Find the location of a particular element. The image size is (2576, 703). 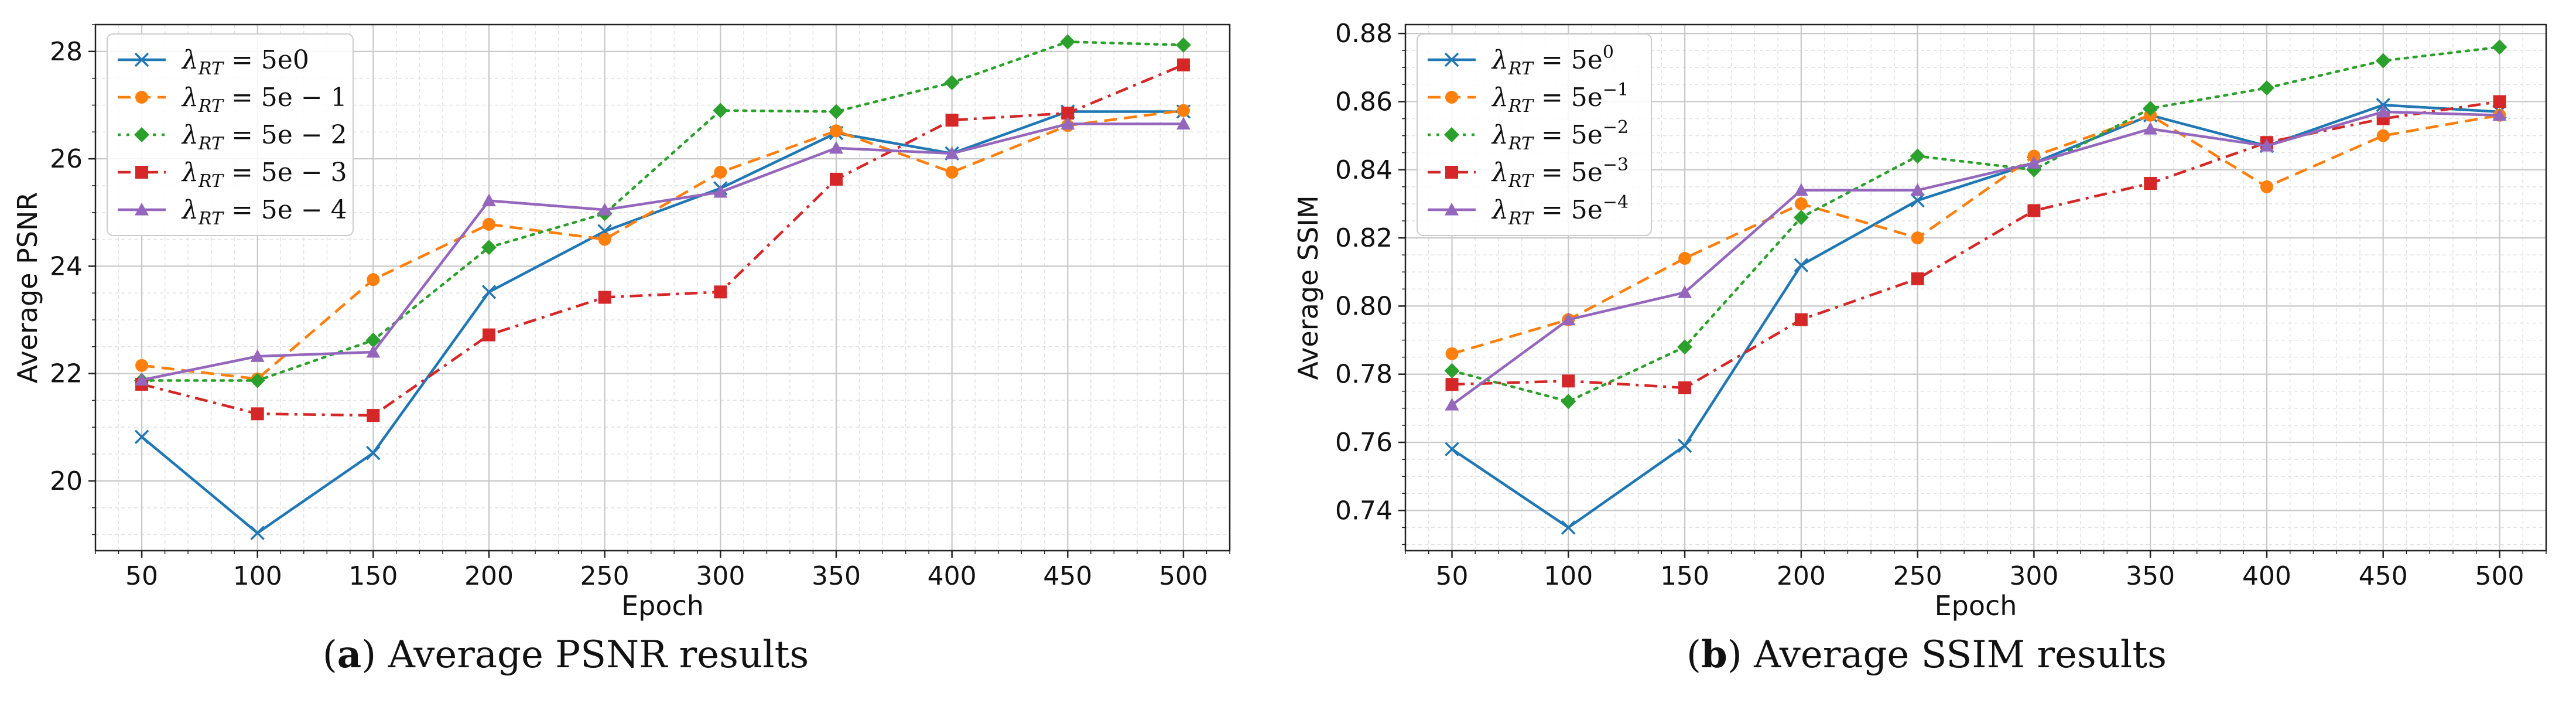

legend-box is located at coordinates (230, 134).